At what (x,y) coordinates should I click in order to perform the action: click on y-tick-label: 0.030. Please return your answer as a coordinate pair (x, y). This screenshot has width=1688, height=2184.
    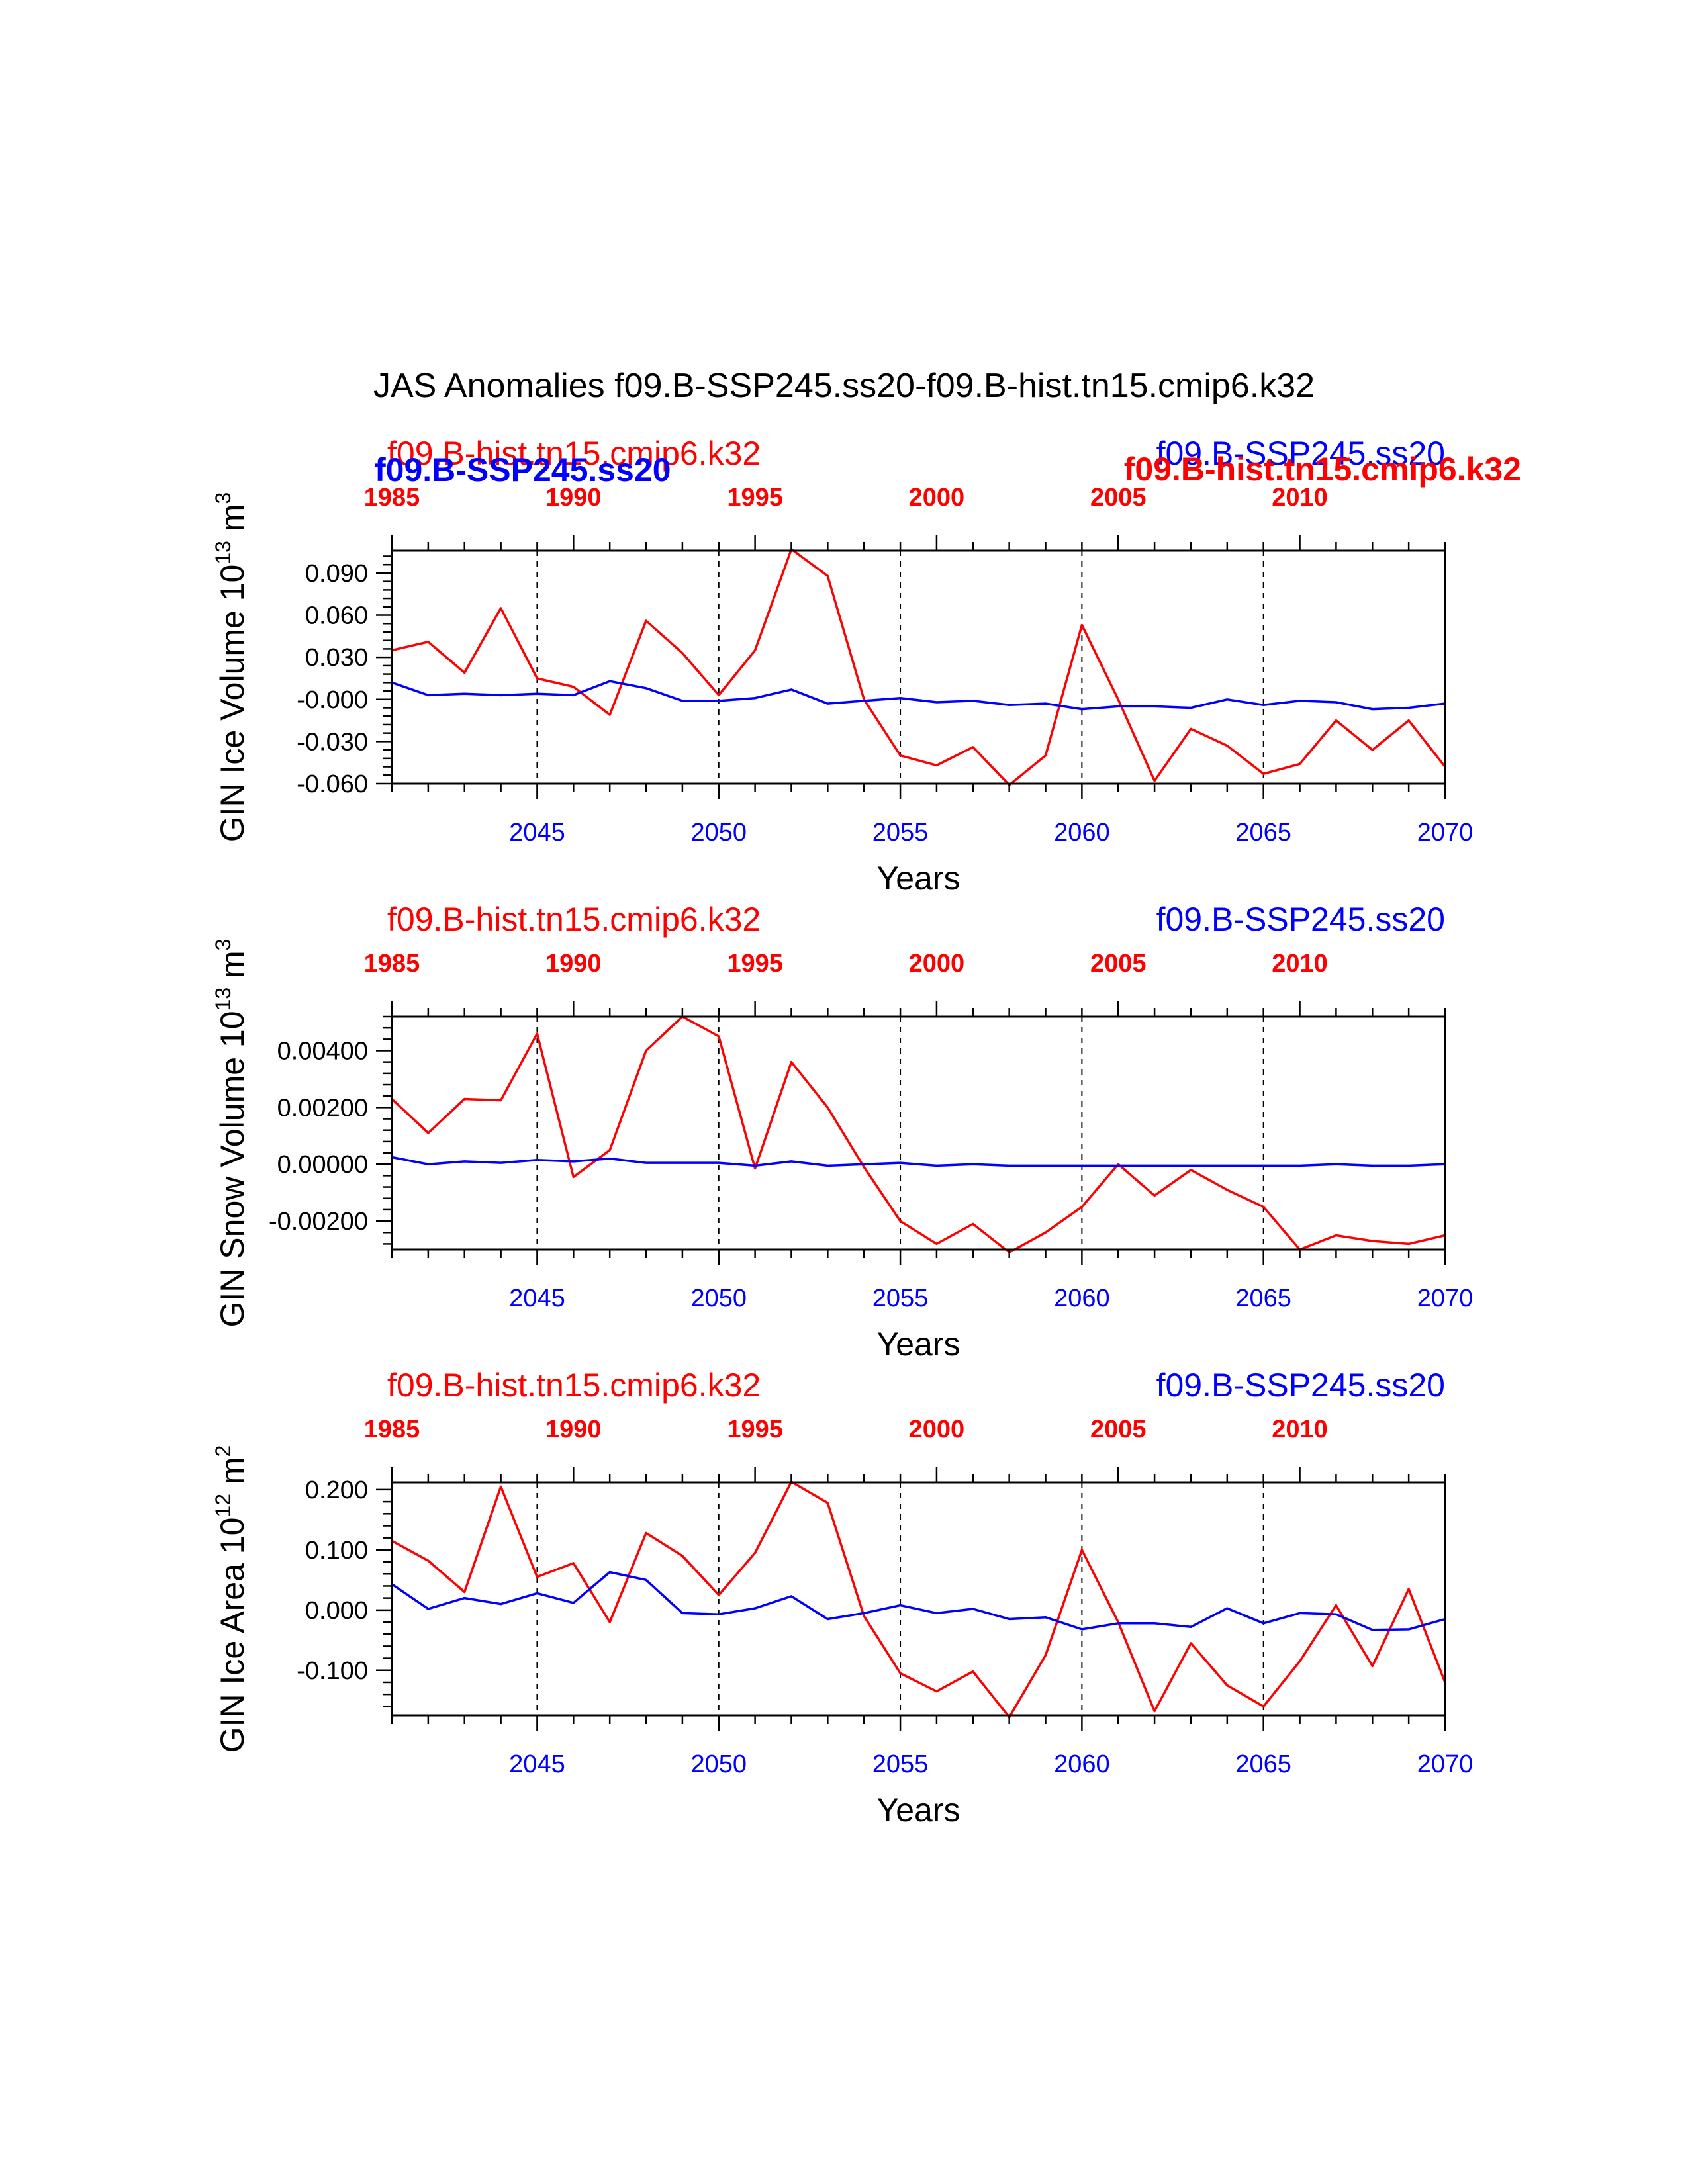
    Looking at the image, I should click on (336, 658).